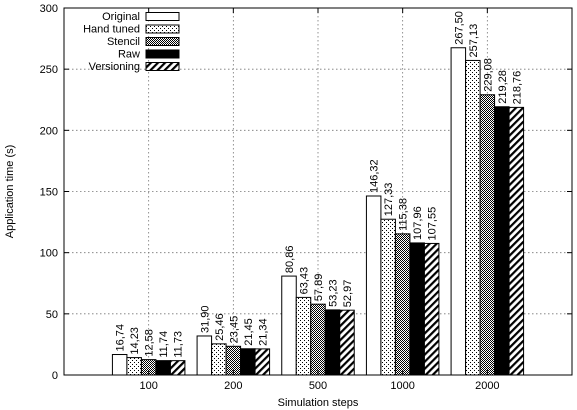 Image resolution: width=577 pixels, height=410 pixels. I want to click on data-label: 107,55, so click(433, 224).